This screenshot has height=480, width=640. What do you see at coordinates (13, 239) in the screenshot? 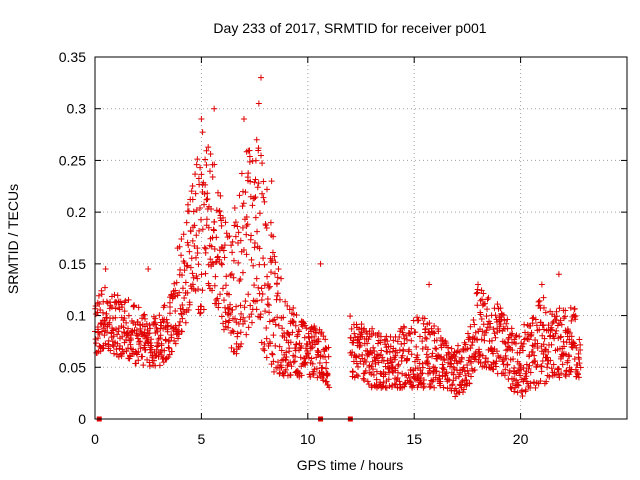
I see `y-axis-label: SRMTID / TECUs` at bounding box center [13, 239].